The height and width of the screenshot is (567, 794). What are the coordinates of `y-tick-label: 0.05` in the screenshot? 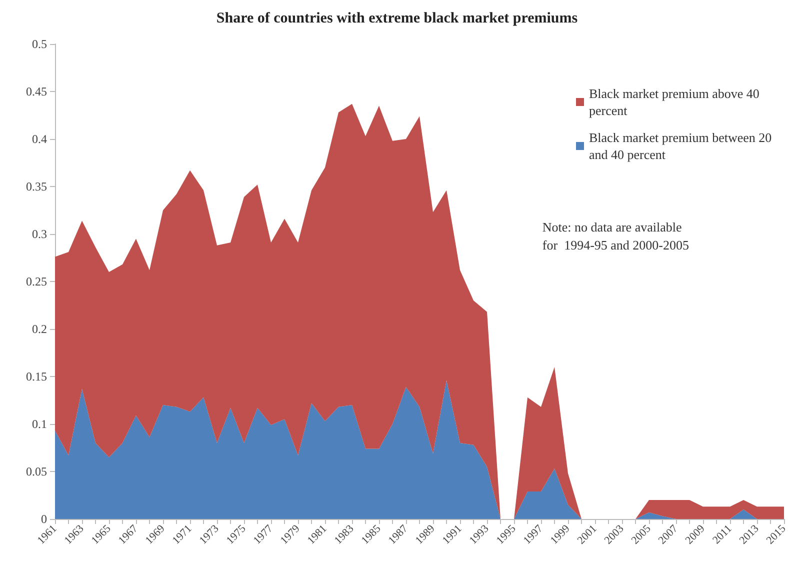 It's located at (36, 471).